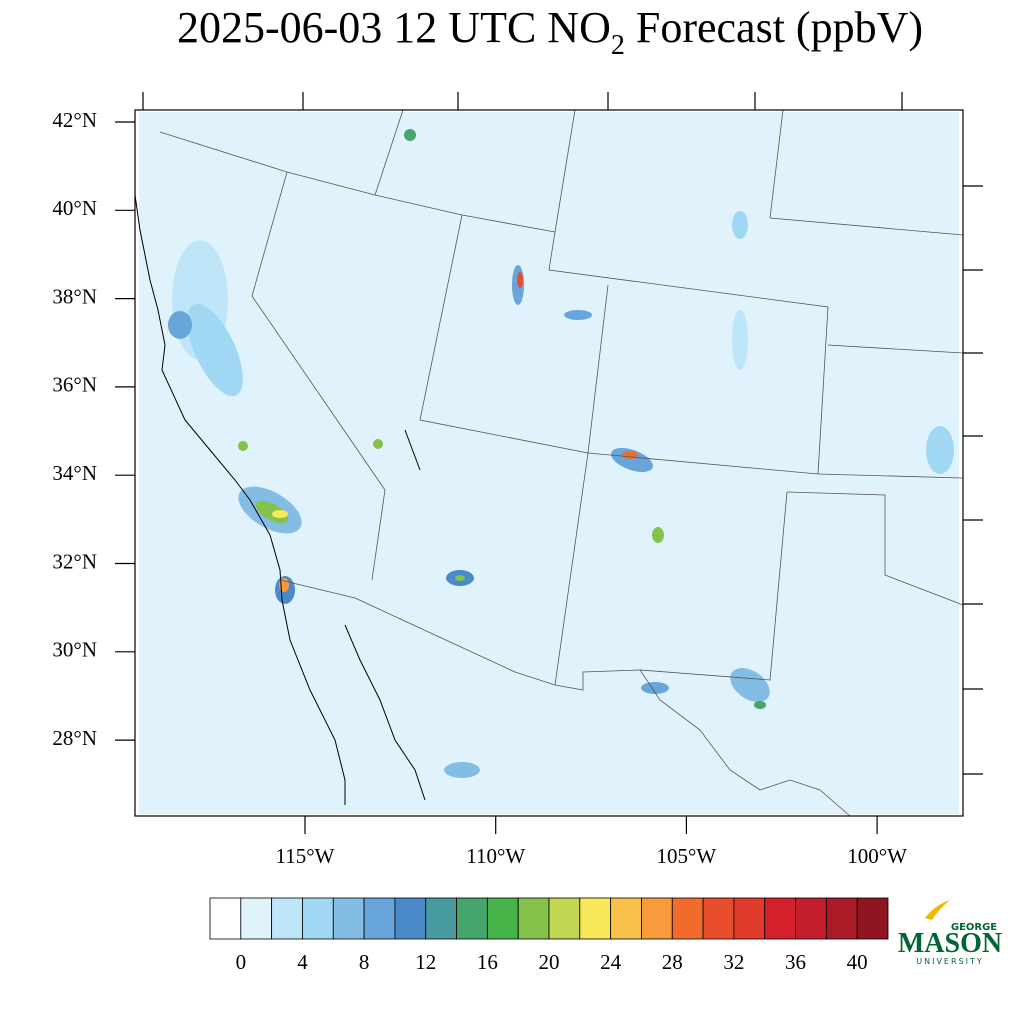 The width and height of the screenshot is (1024, 1024). I want to click on colorbar-label: 12, so click(425, 962).